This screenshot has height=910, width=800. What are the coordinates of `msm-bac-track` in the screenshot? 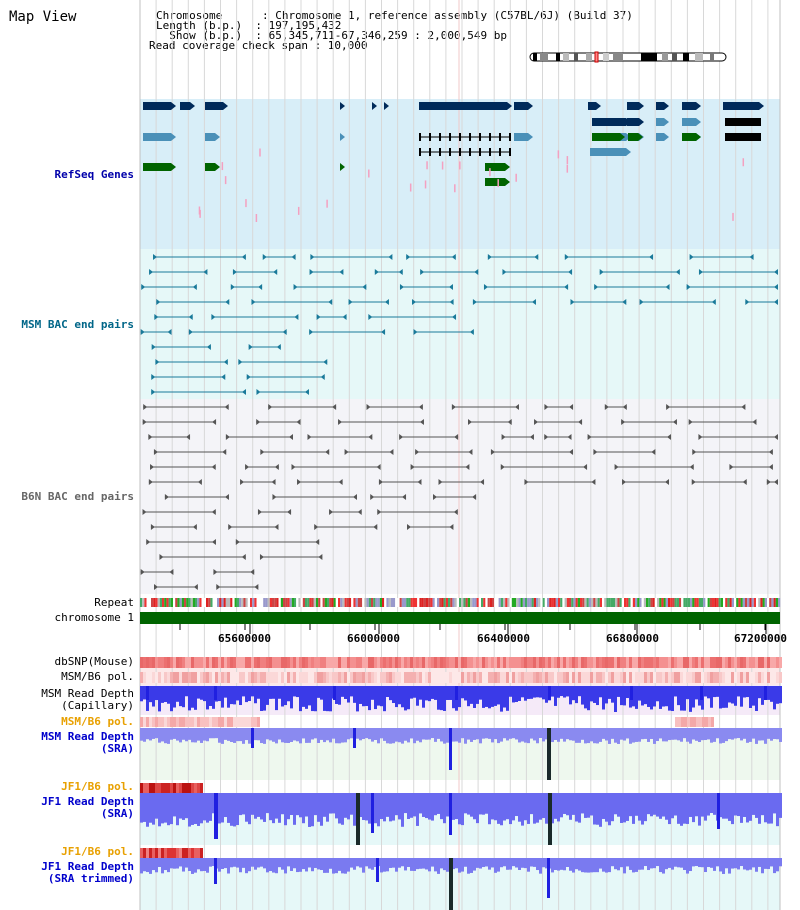 It's located at (459, 324).